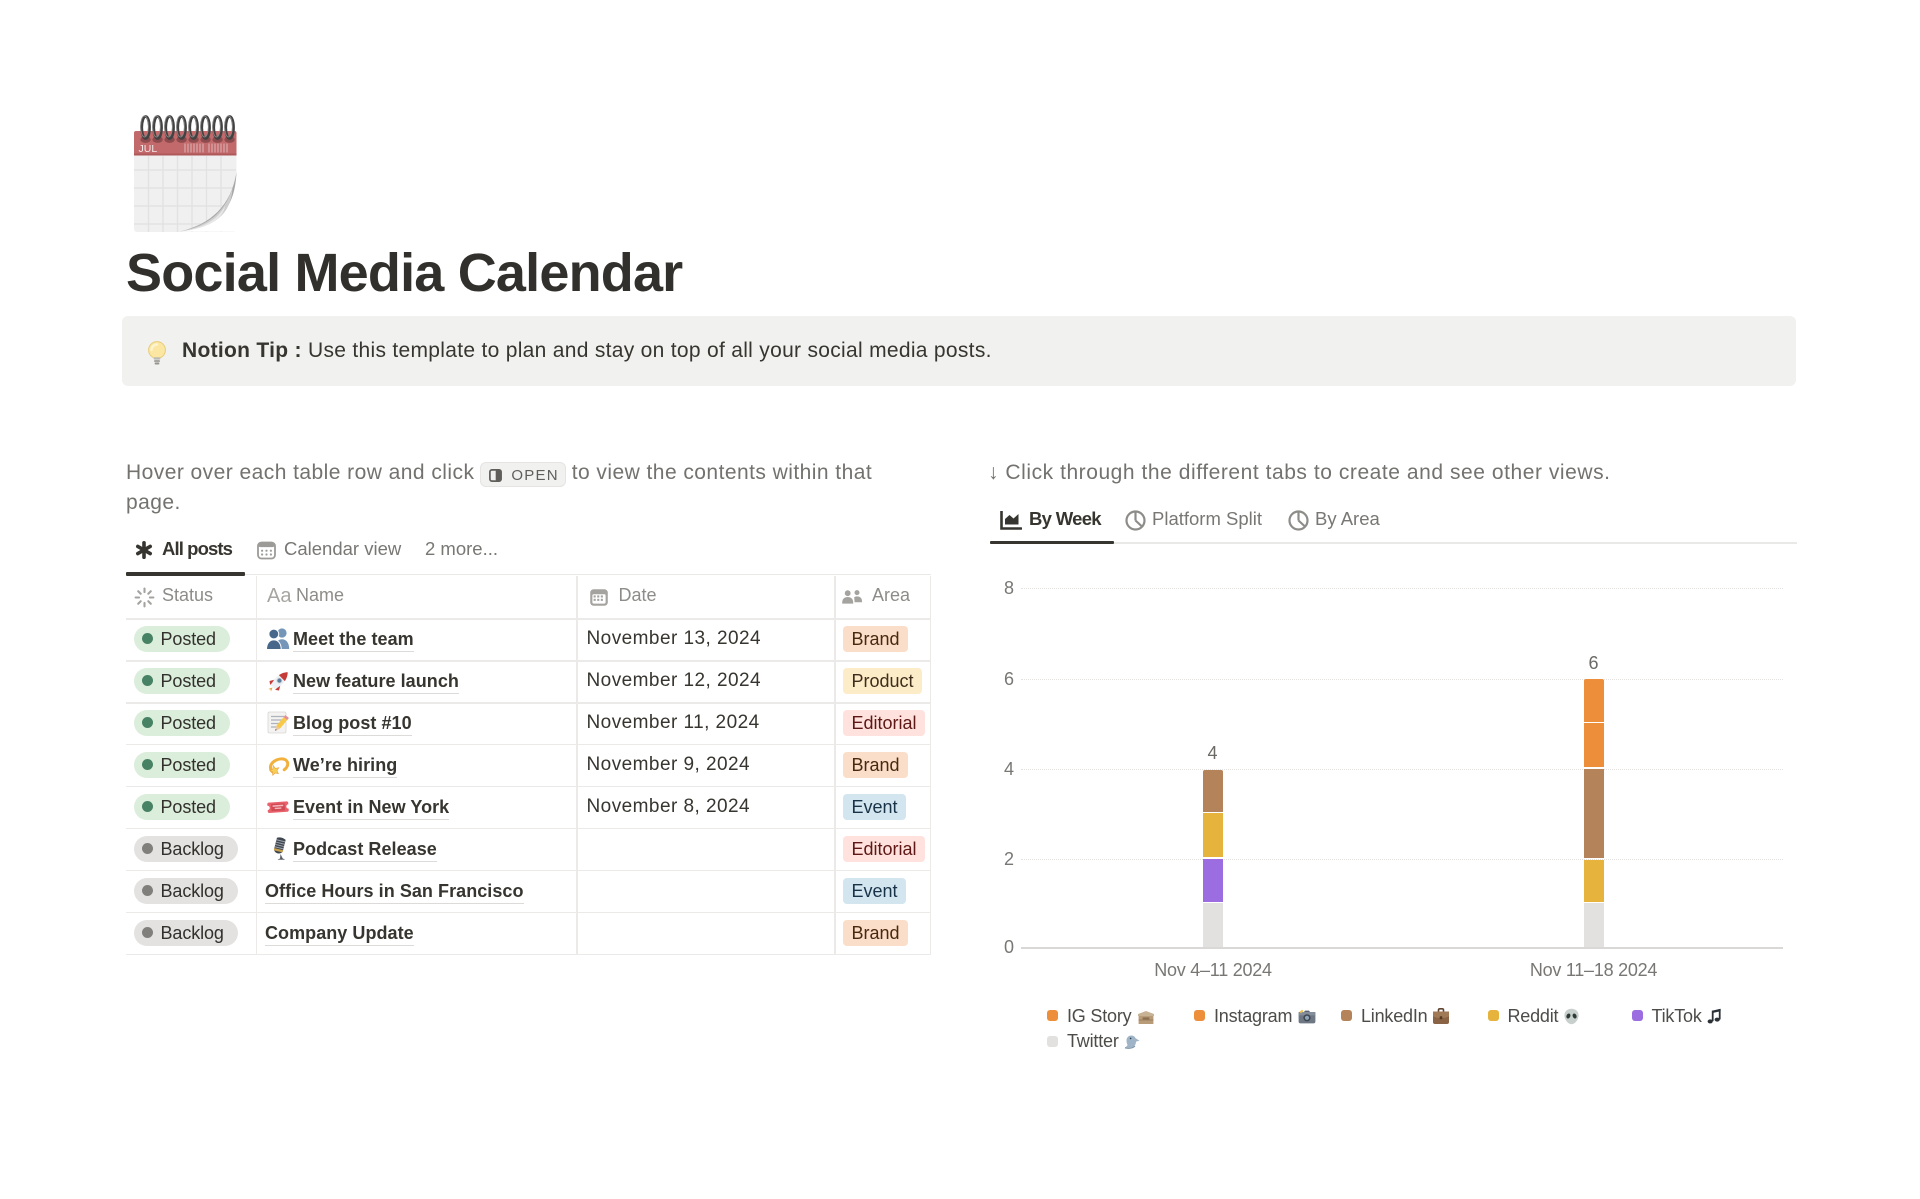 The height and width of the screenshot is (1199, 1920). Describe the element at coordinates (148, 149) in the screenshot. I see `svg-text: JUL` at that location.